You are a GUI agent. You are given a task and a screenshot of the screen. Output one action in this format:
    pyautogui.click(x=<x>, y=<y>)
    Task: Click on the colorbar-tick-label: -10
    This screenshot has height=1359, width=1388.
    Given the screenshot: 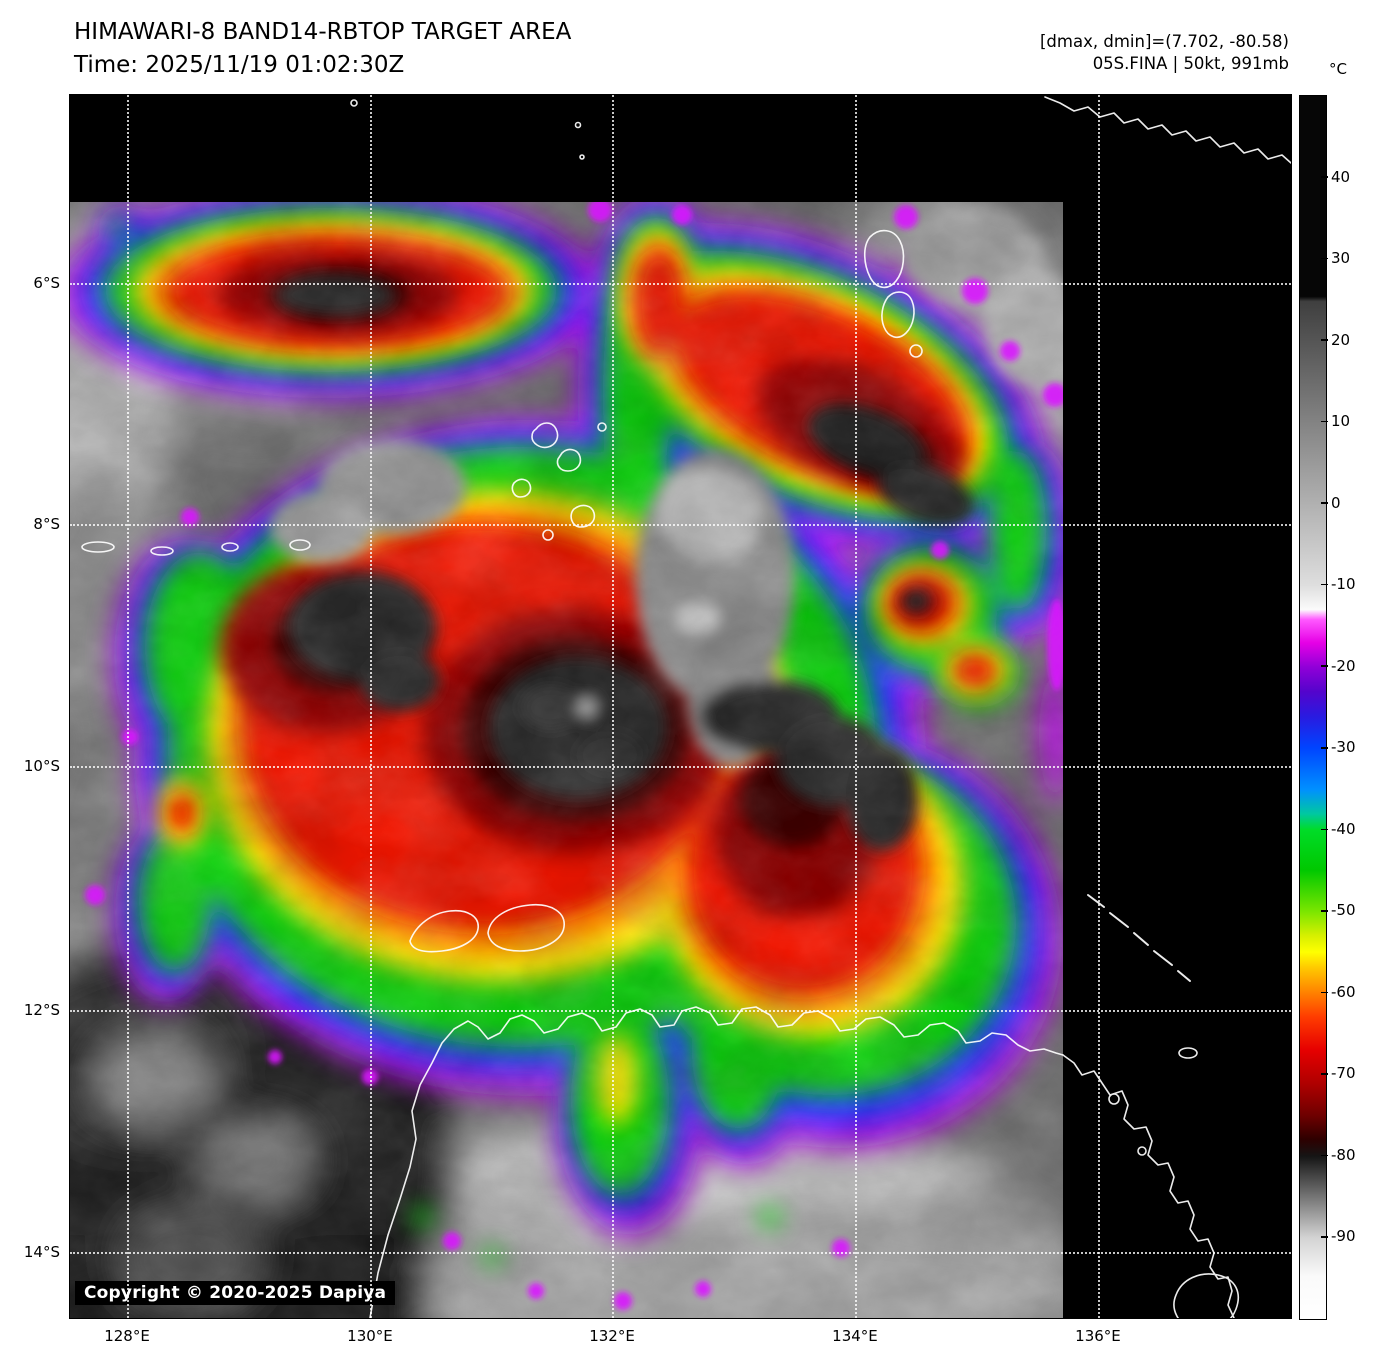 What is the action you would take?
    pyautogui.click(x=1343, y=584)
    